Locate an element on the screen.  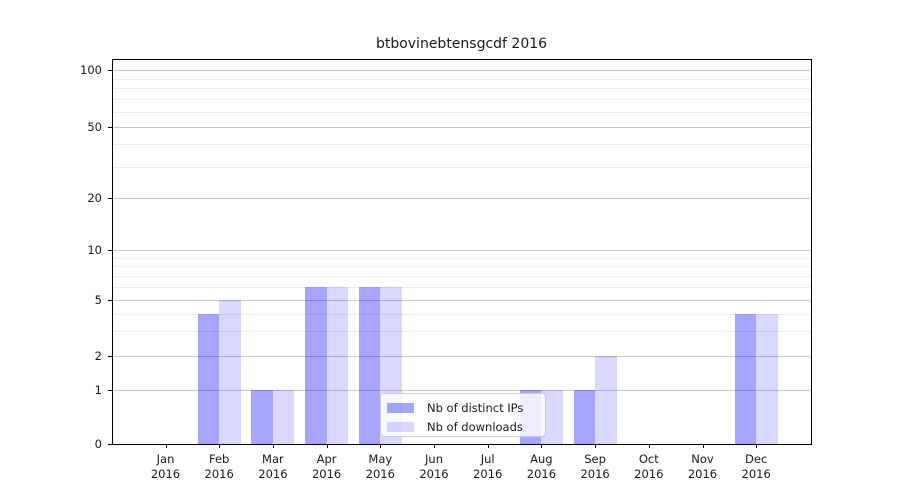
legend-swatch-distinct-ips is located at coordinates (400, 407).